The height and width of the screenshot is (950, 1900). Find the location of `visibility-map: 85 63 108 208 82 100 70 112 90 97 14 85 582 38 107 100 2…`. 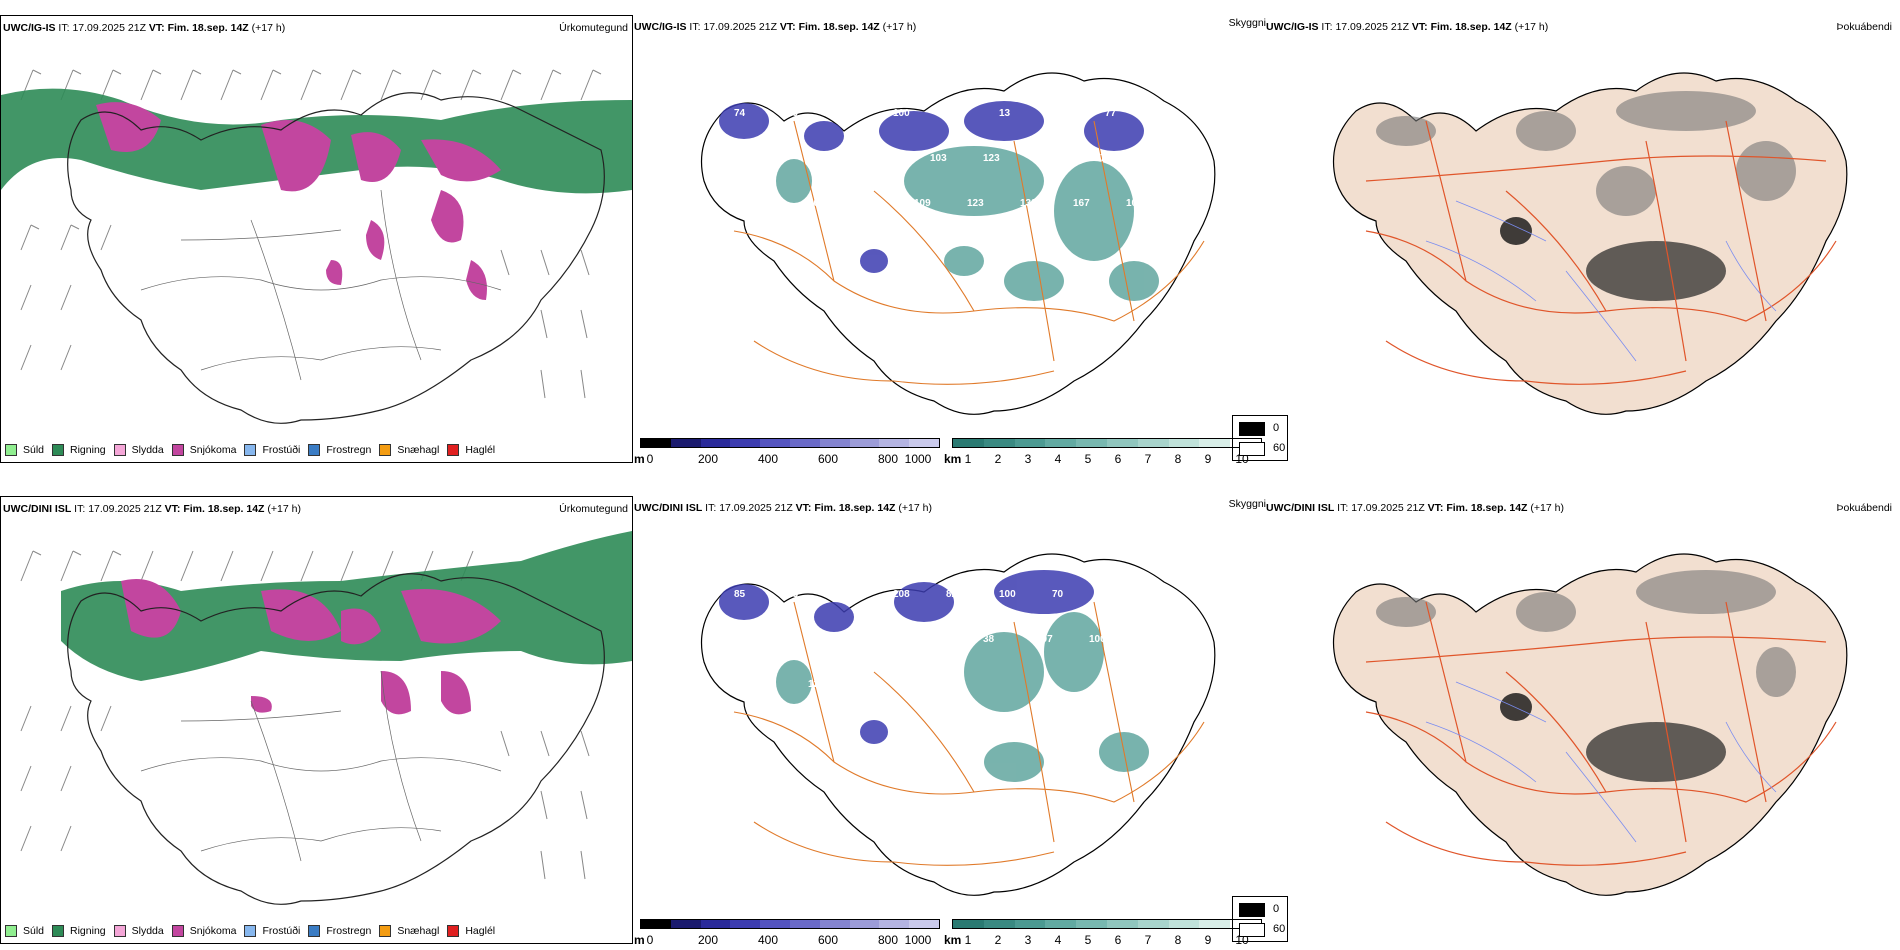

visibility-map: 85 63 108 208 82 100 70 112 90 97 14 85 582 38 107 100 2… is located at coordinates (958, 724).